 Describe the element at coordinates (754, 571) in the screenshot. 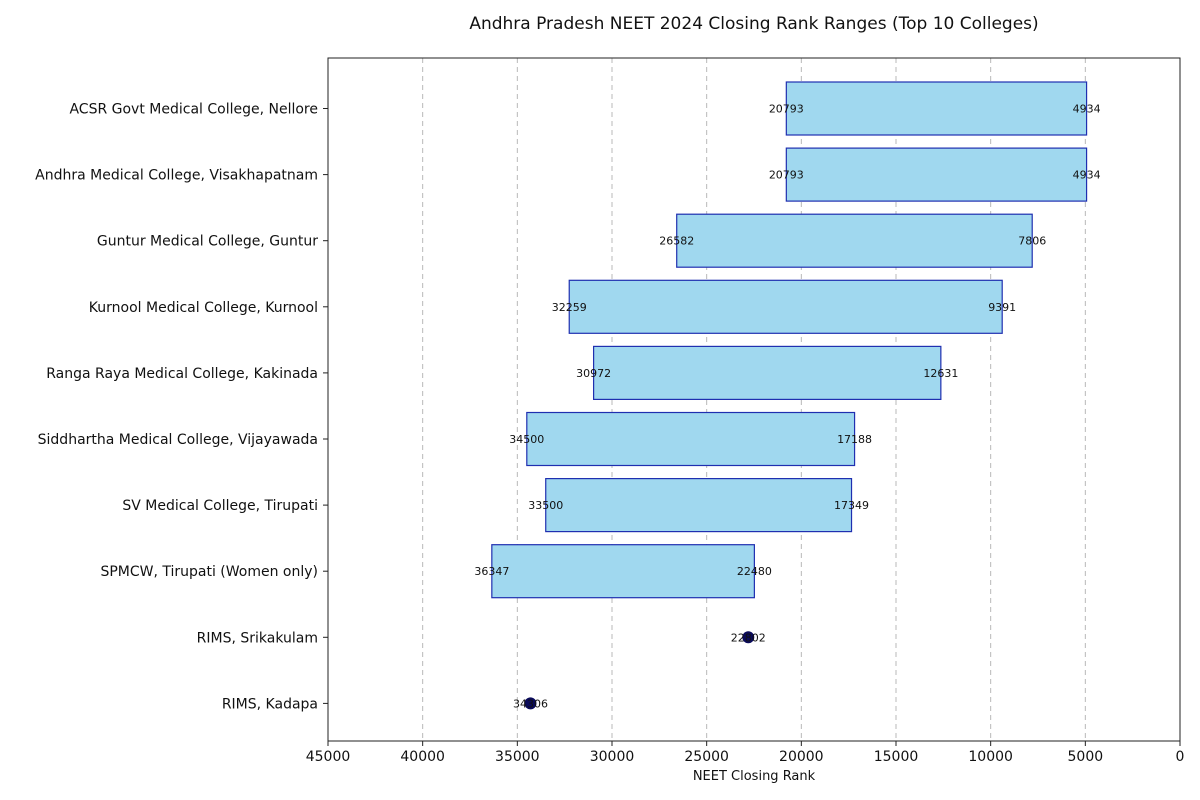

I see `low-rank-label: 22480` at that location.